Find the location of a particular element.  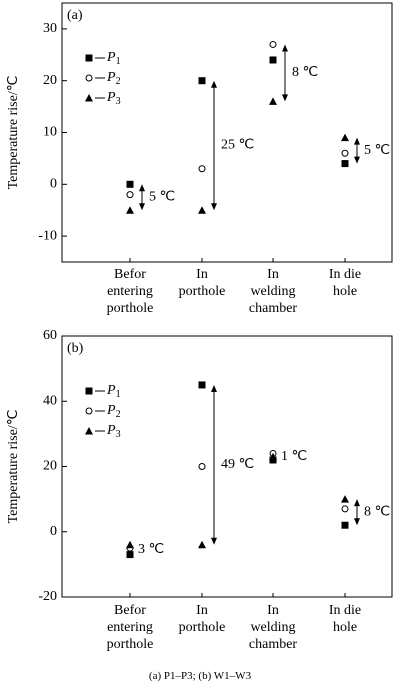

y-tick-label: 30 is located at coordinates (50, 28).